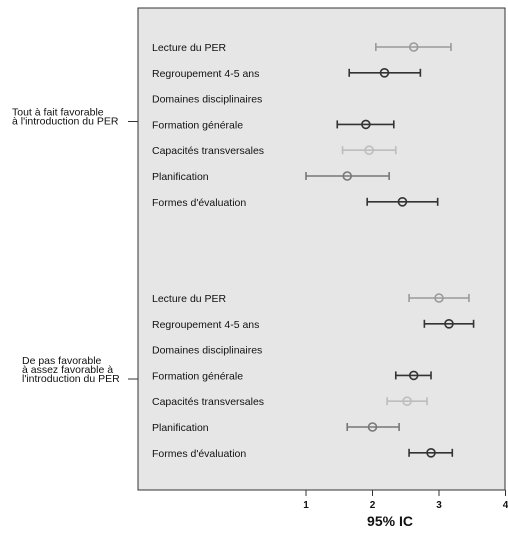 This screenshot has width=508, height=538. Describe the element at coordinates (71, 379) in the screenshot. I see `group-label-line: l'introduction du PER` at that location.